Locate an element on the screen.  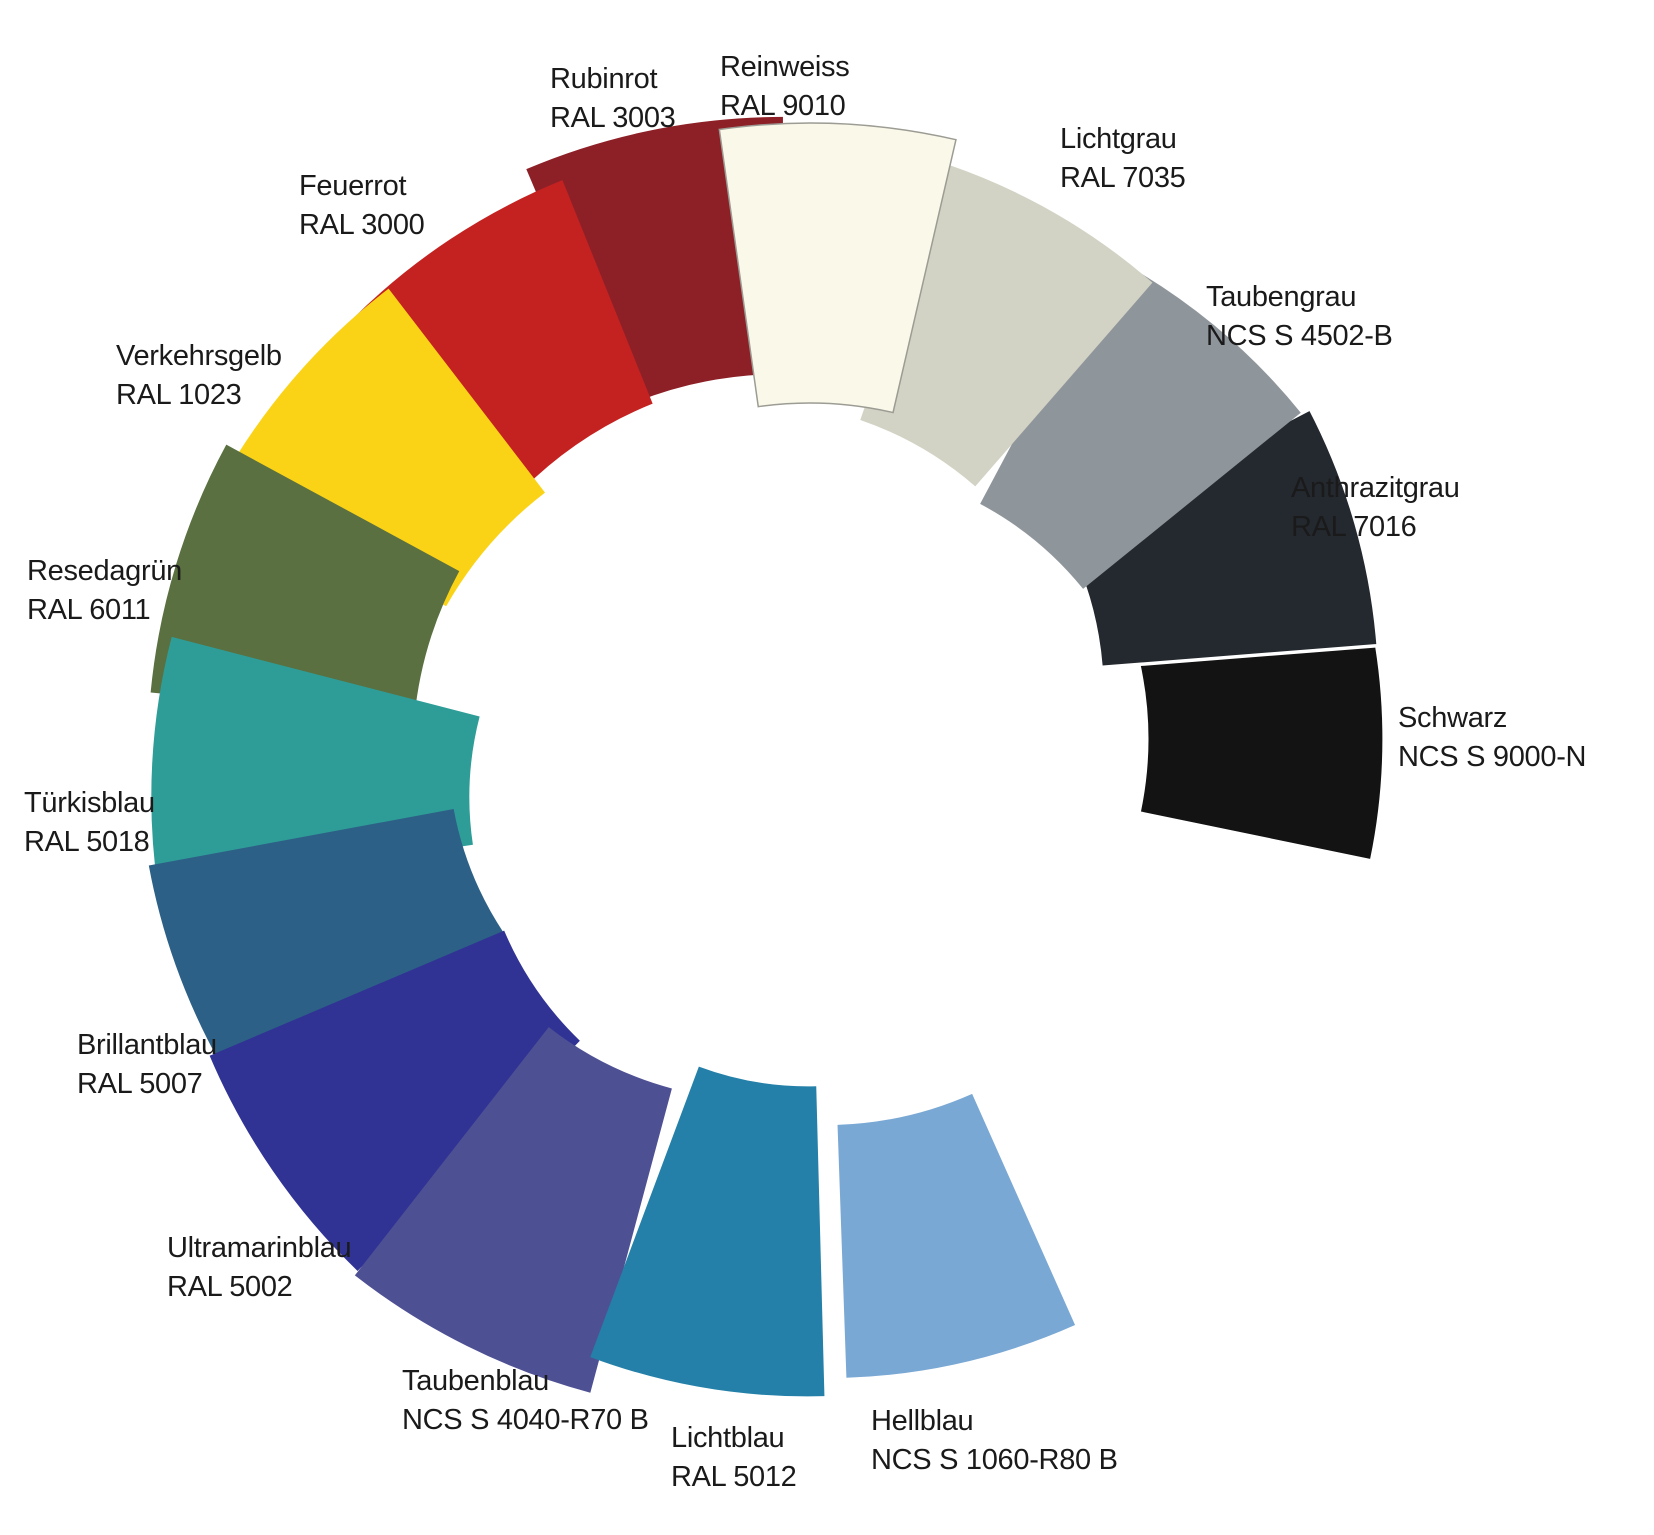
swatch-name: Anthrazitgrau is located at coordinates (1375, 488).